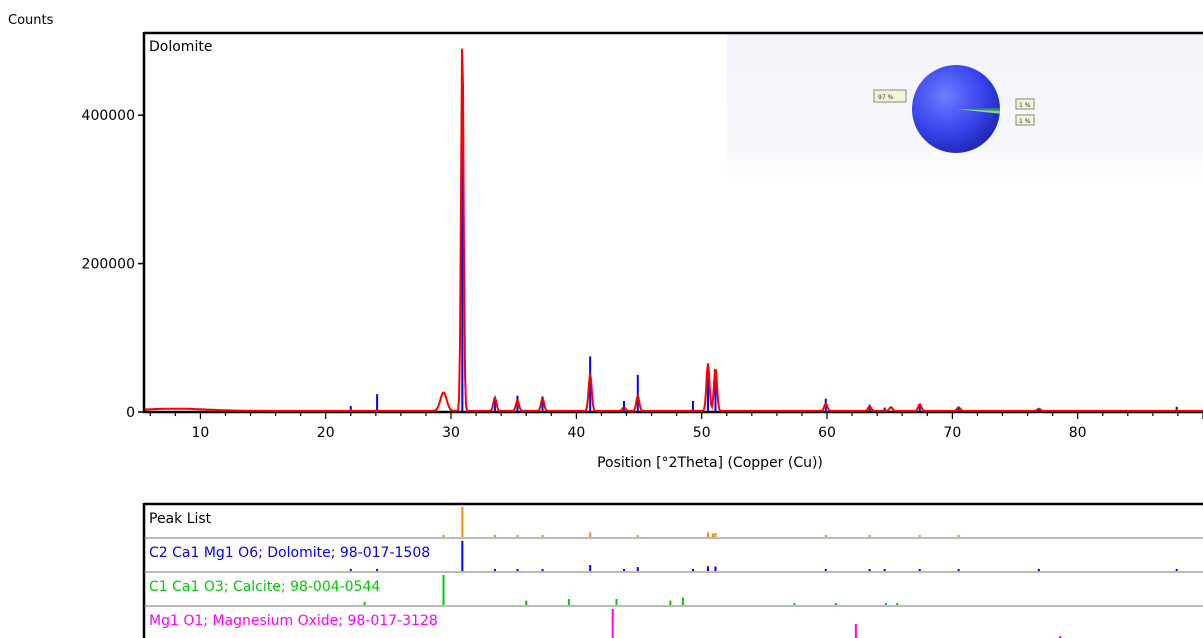 This screenshot has height=638, width=1203. Describe the element at coordinates (264, 587) in the screenshot. I see `peak-list-row-label: C1 Ca1 O3; Calcite; 98-004-0544` at that location.